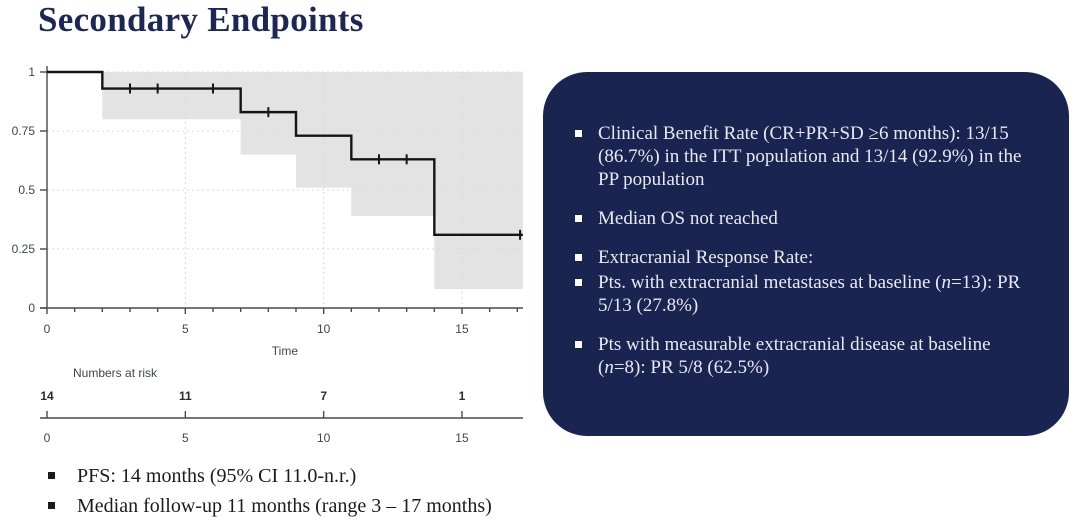 The image size is (1080, 524). Describe the element at coordinates (47, 438) in the screenshot. I see `risk-axis-tick-label: 0` at that location.